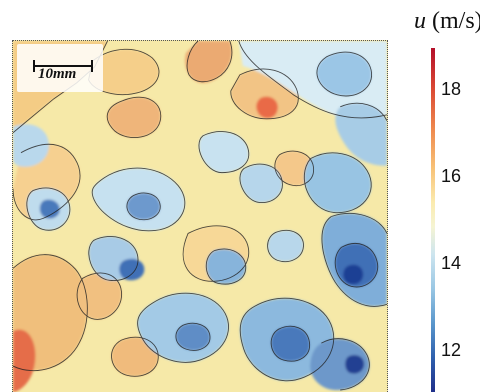  Describe the element at coordinates (420, 21) in the screenshot. I see `colorbar-variable: u` at that location.